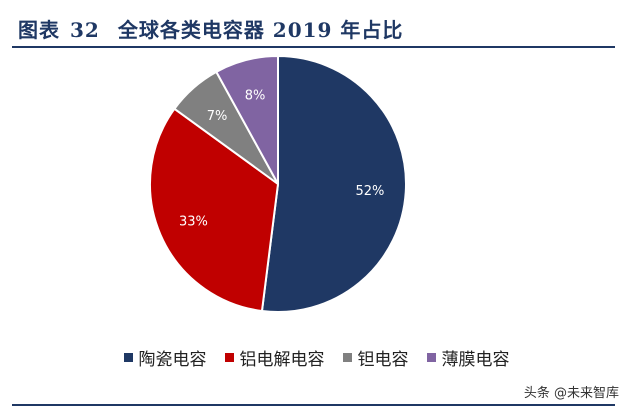 The width and height of the screenshot is (633, 417). What do you see at coordinates (313, 405) in the screenshot?
I see `bottom-divider` at bounding box center [313, 405].